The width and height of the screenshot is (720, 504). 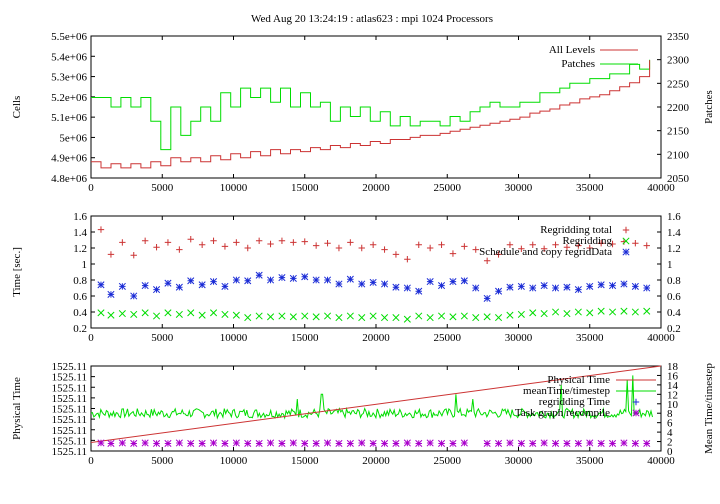 I want to click on y2-tick-label: 1, so click(x=670, y=265).